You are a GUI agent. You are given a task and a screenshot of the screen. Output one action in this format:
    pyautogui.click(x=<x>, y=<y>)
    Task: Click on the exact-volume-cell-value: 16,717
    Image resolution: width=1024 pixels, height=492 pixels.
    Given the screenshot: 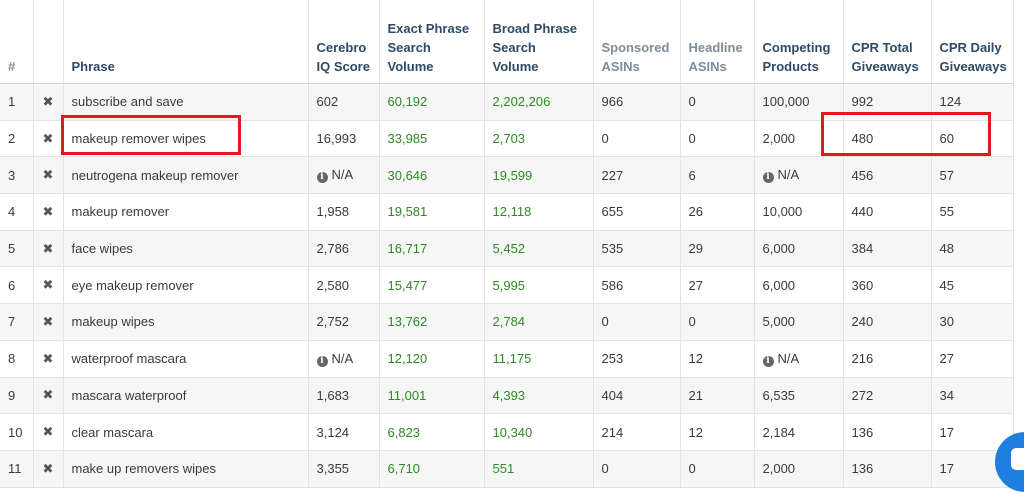 What is the action you would take?
    pyautogui.click(x=407, y=249)
    